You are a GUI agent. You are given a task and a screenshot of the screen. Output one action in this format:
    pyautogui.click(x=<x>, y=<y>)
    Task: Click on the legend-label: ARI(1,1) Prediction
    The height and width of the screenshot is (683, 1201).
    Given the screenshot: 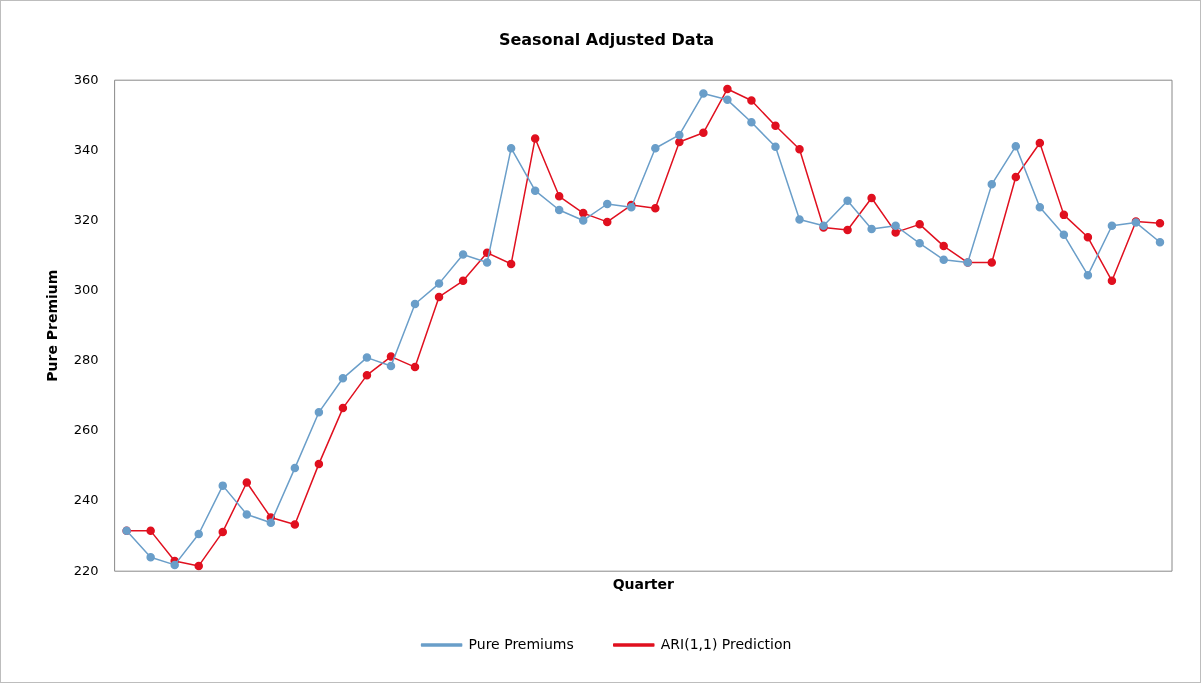 What is the action you would take?
    pyautogui.click(x=726, y=643)
    